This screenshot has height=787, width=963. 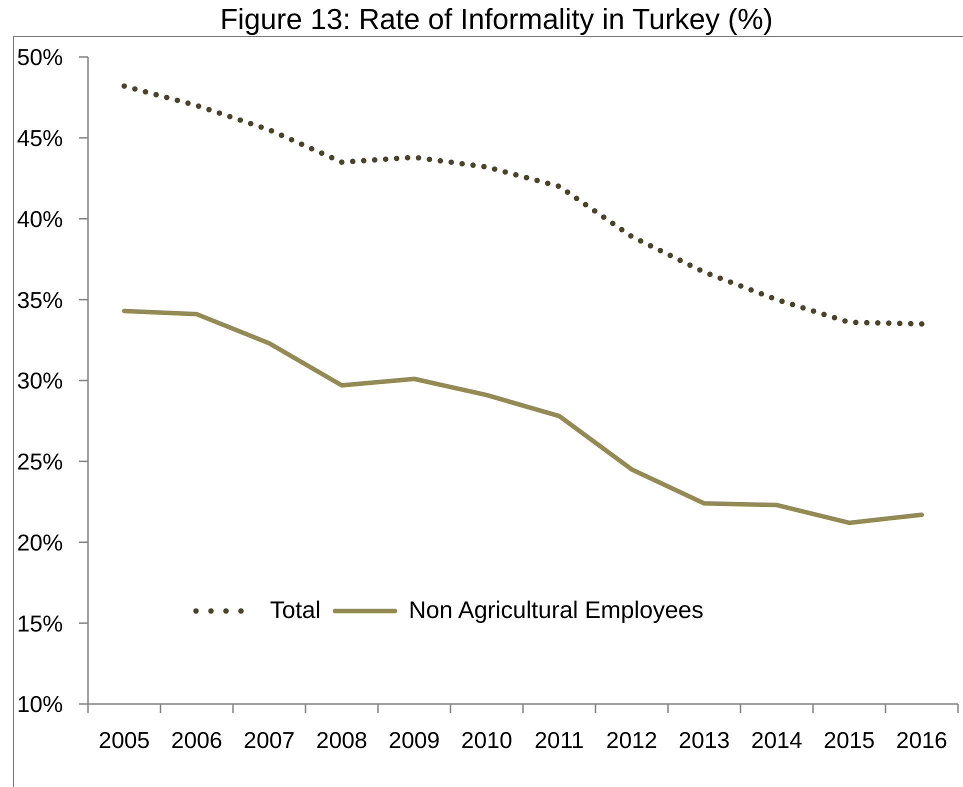 What do you see at coordinates (632, 740) in the screenshot?
I see `x-tick-label: 2012` at bounding box center [632, 740].